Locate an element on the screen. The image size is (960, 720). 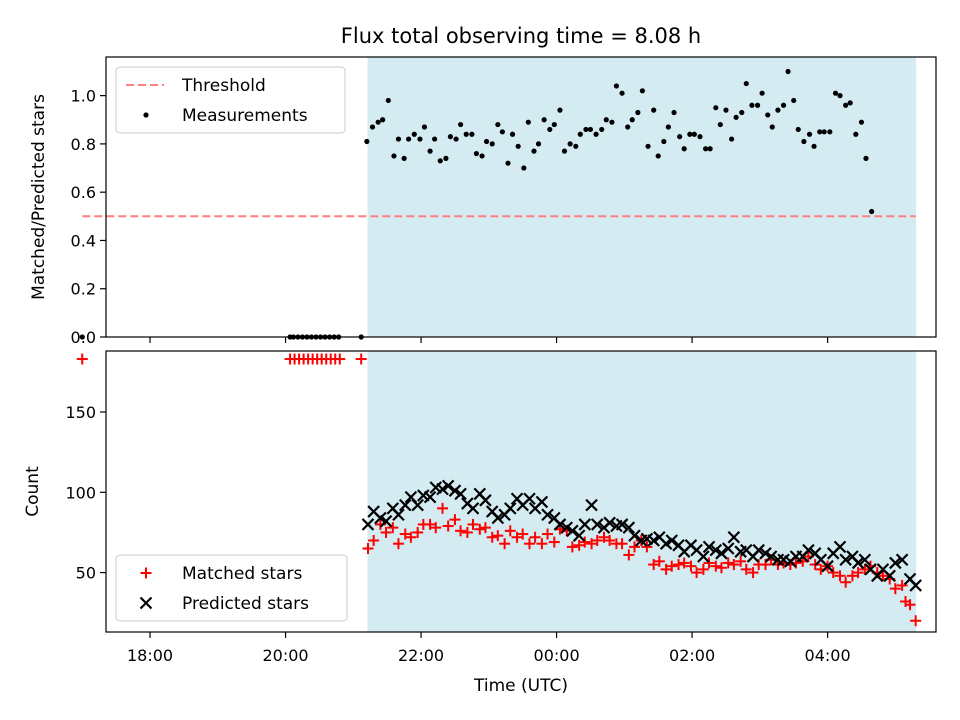
predicted-point-76-b is located at coordinates (840, 547).